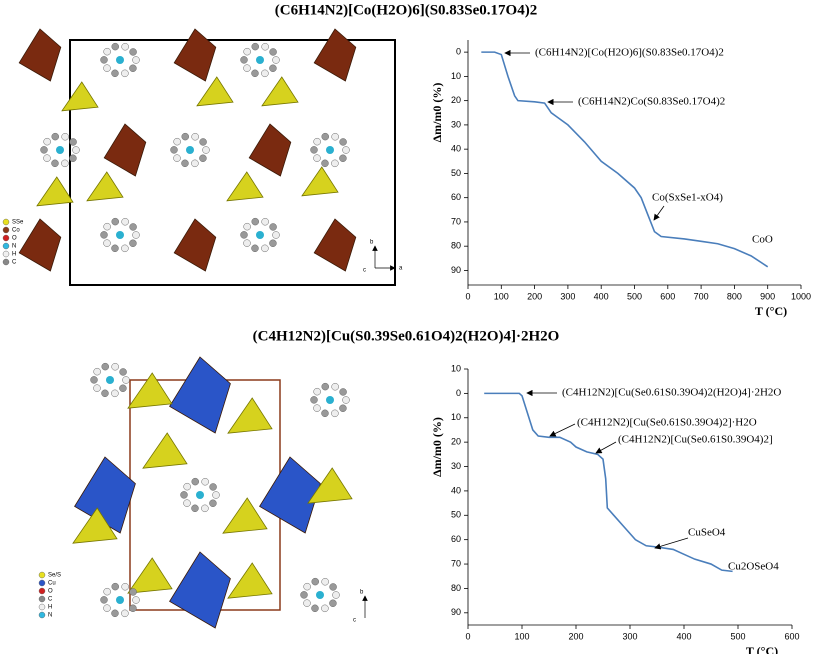 The width and height of the screenshot is (813, 654). I want to click on legend-label: O, so click(14, 239).